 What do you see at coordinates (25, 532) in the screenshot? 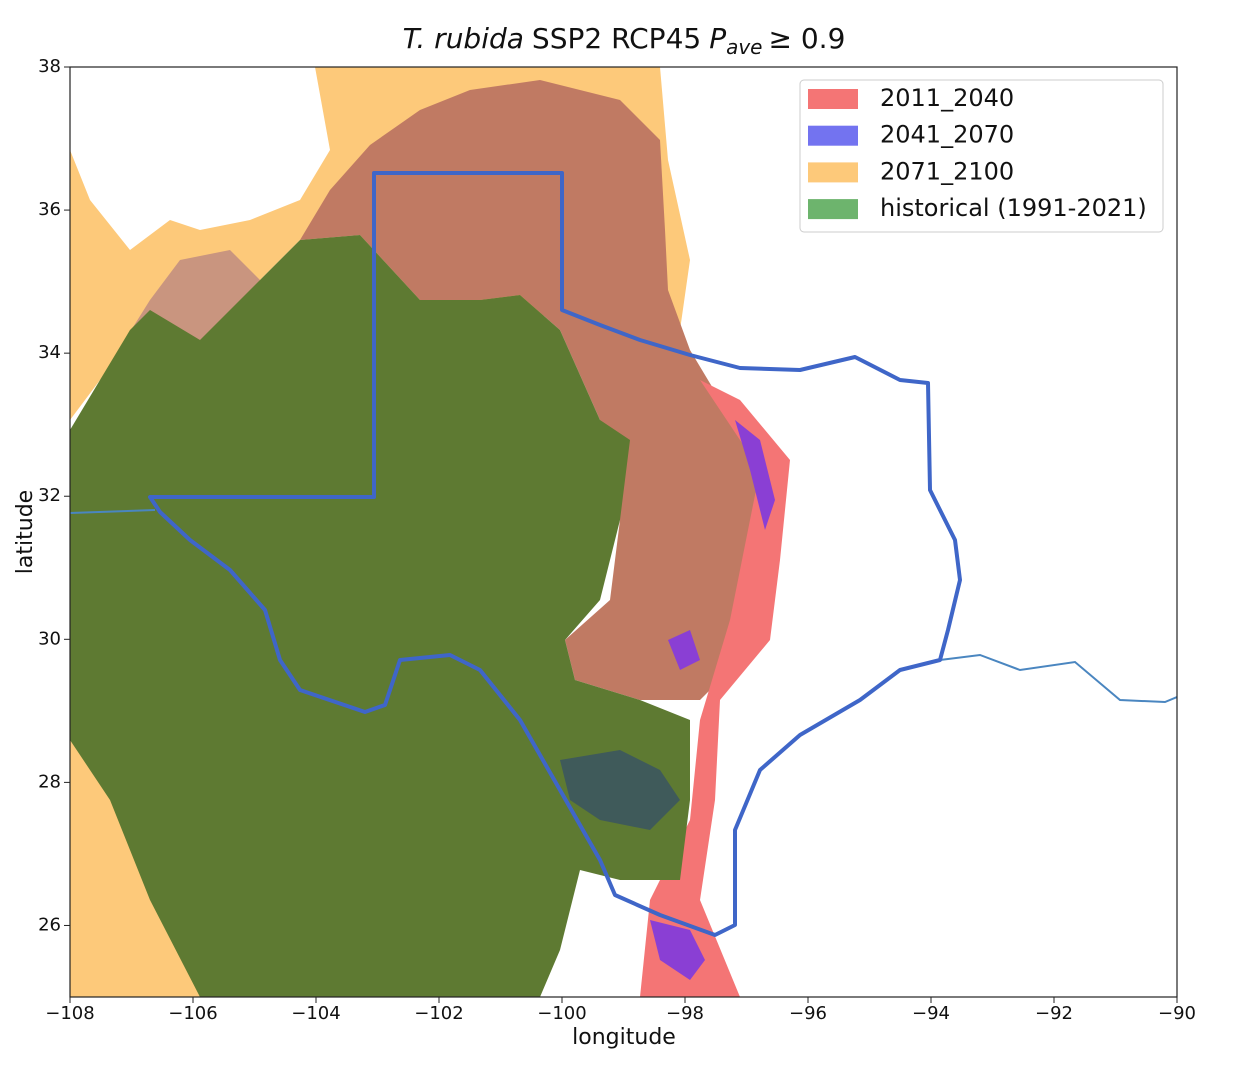
I see `y-axis-label: latitude` at bounding box center [25, 532].